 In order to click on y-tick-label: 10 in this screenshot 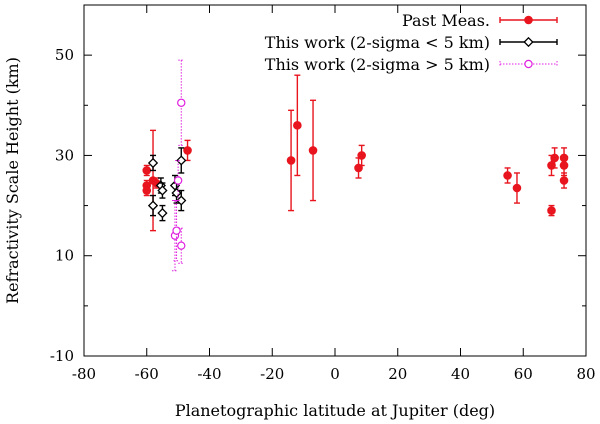, I will do `click(64, 256)`.